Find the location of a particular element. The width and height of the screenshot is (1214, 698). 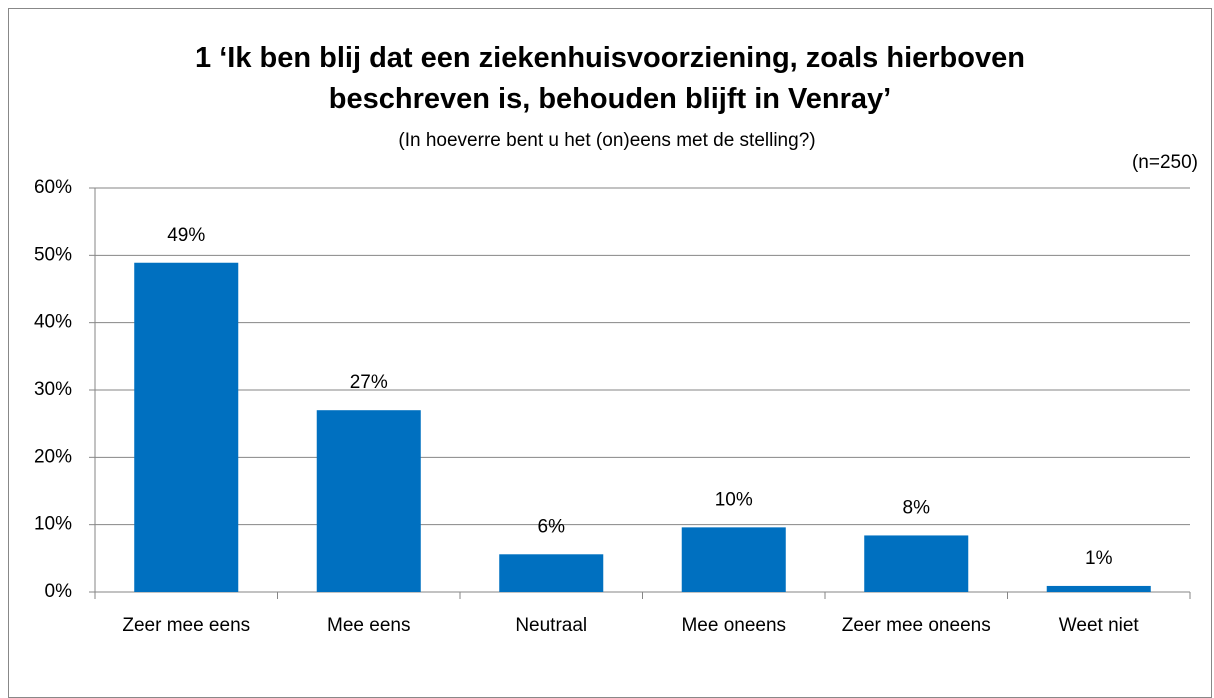

x-tick-label: Mee oneens is located at coordinates (733, 625).